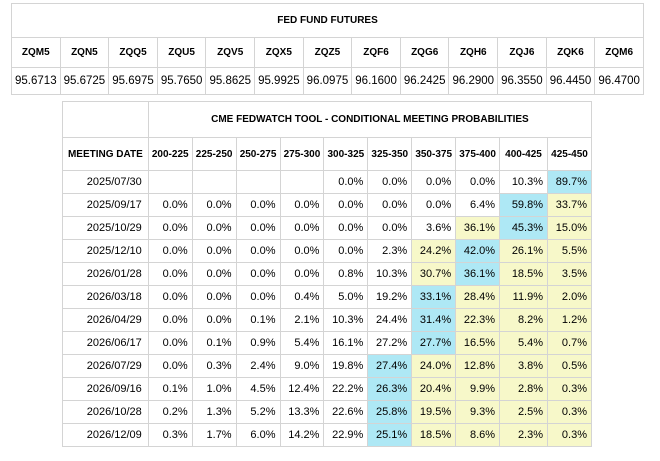  Describe the element at coordinates (390, 412) in the screenshot. I see `probability-cell: 25.8%` at that location.